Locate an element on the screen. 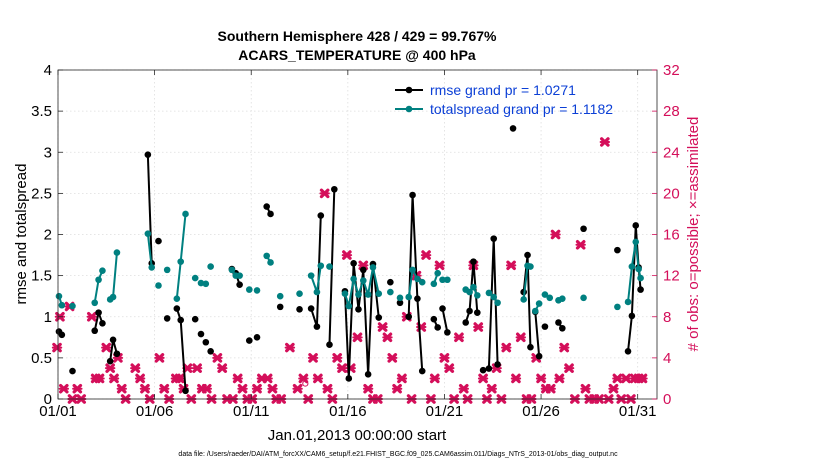  y-right-tick-label: 24 is located at coordinates (671, 152).